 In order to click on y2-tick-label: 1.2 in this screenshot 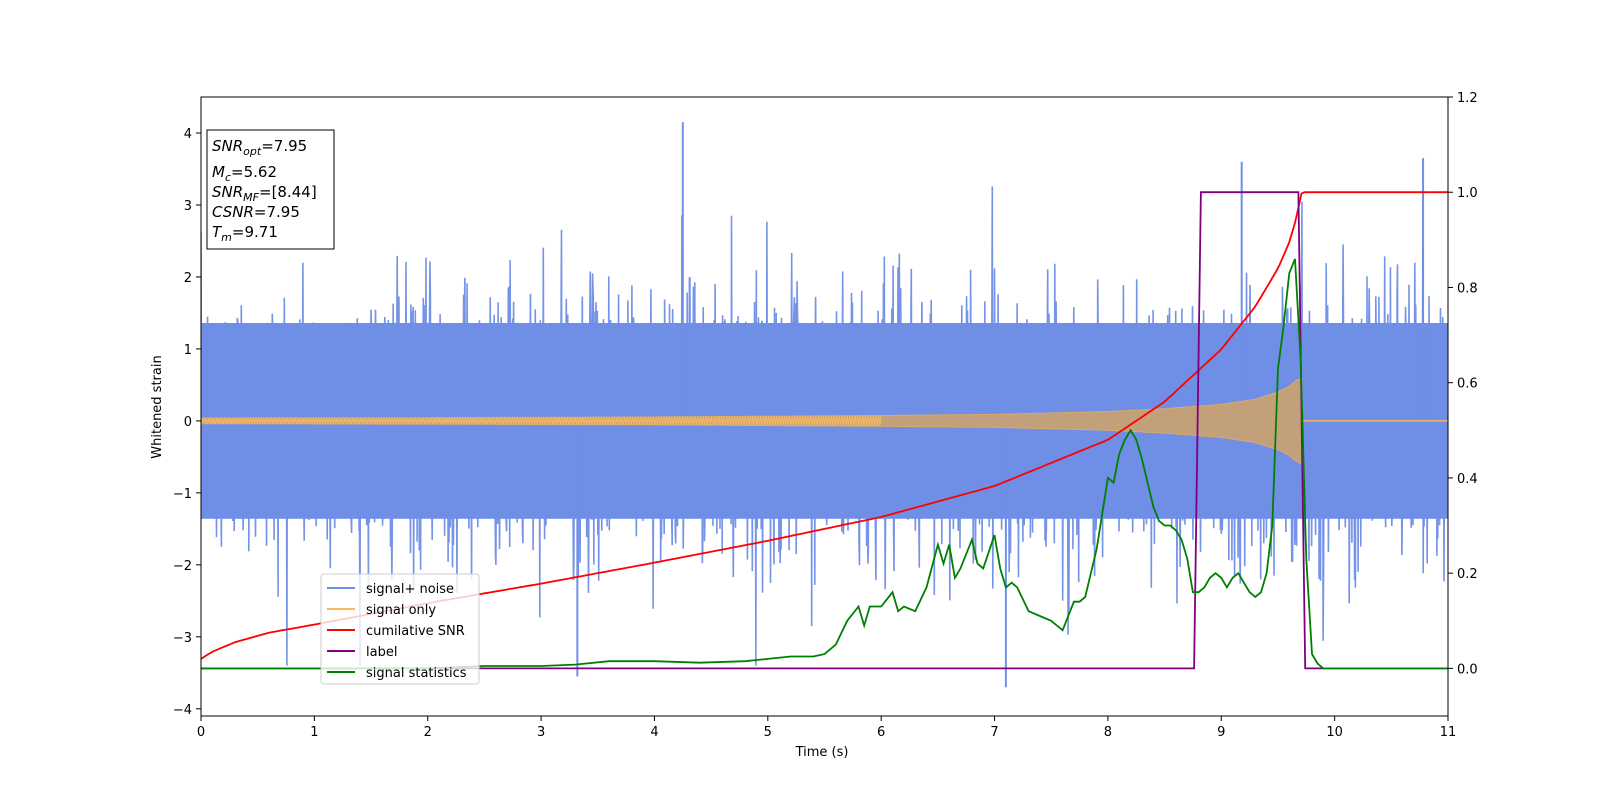, I will do `click(1467, 98)`.